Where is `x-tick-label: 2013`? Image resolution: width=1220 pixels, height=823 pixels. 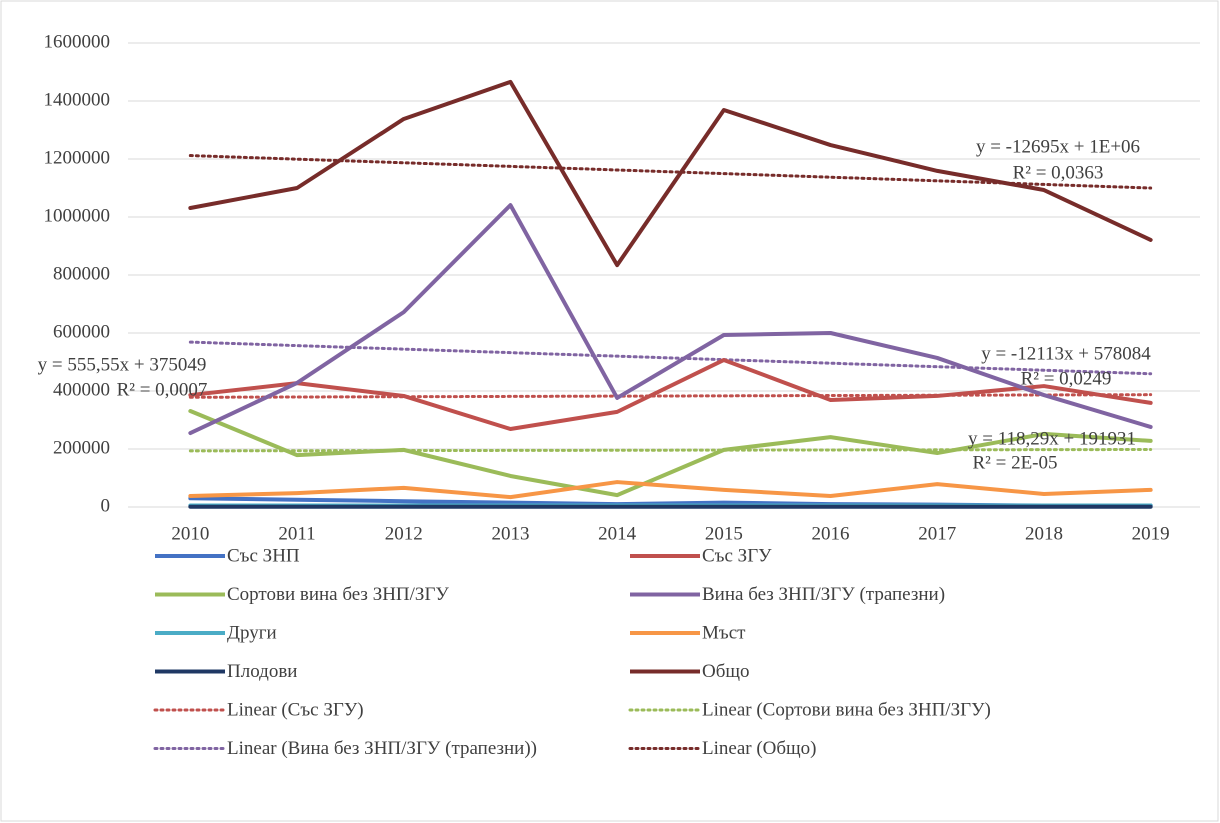 x-tick-label: 2013 is located at coordinates (510, 533).